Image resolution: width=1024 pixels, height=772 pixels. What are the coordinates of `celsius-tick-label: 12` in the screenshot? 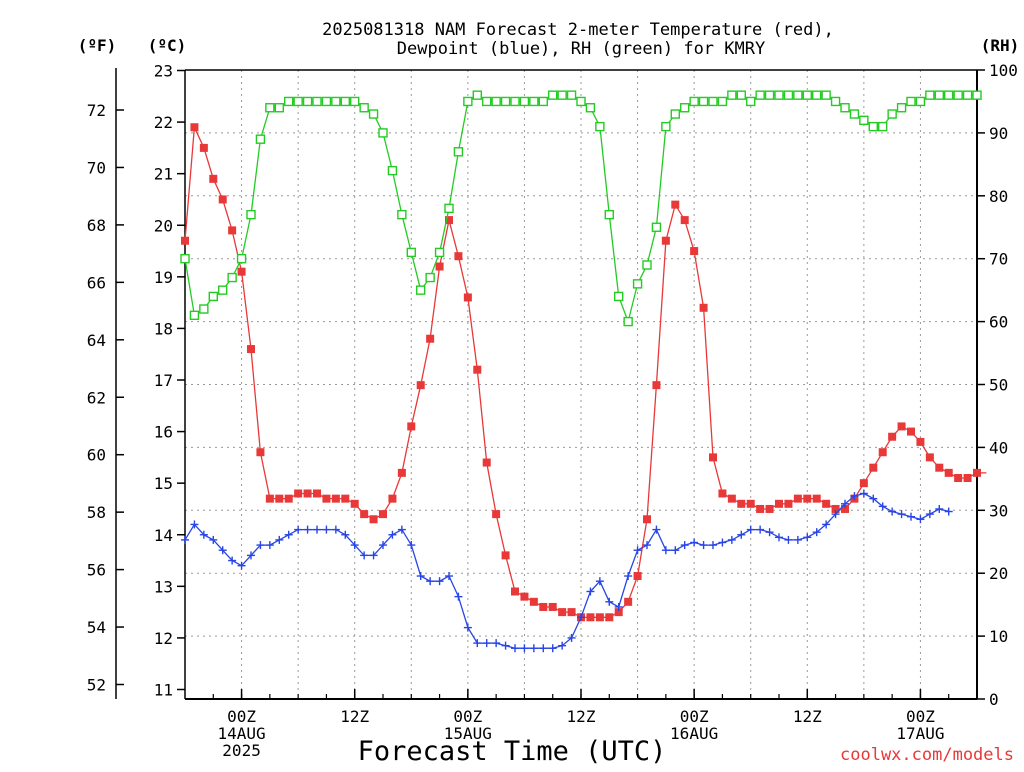 It's located at (163, 638).